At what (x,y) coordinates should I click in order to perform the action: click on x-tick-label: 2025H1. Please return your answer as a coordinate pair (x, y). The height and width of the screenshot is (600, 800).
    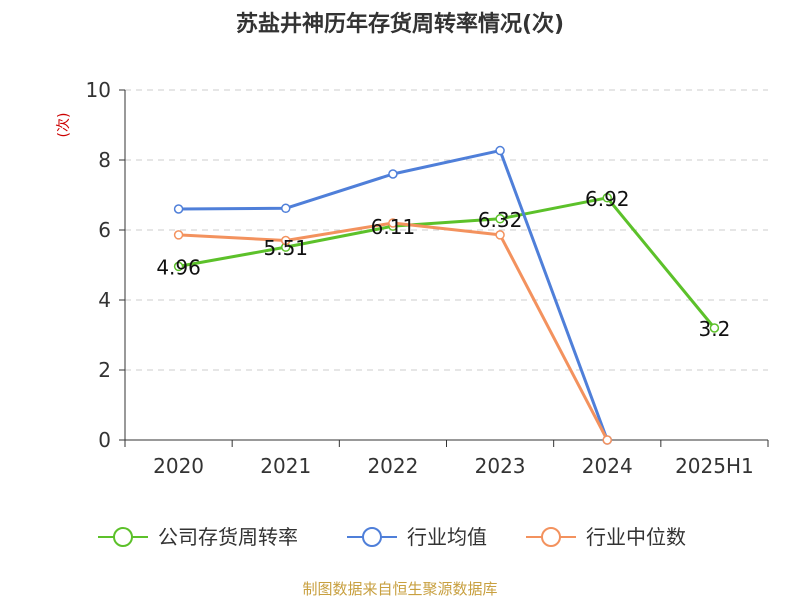
    Looking at the image, I should click on (714, 466).